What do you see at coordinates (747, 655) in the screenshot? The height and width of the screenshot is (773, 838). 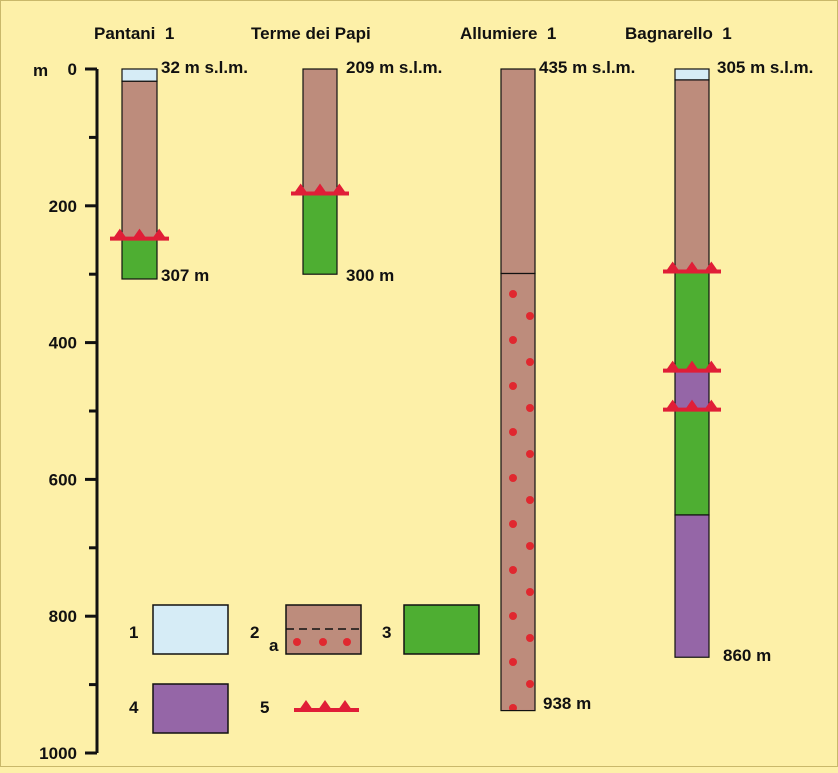 I see `td-bagnarello: 860 m` at bounding box center [747, 655].